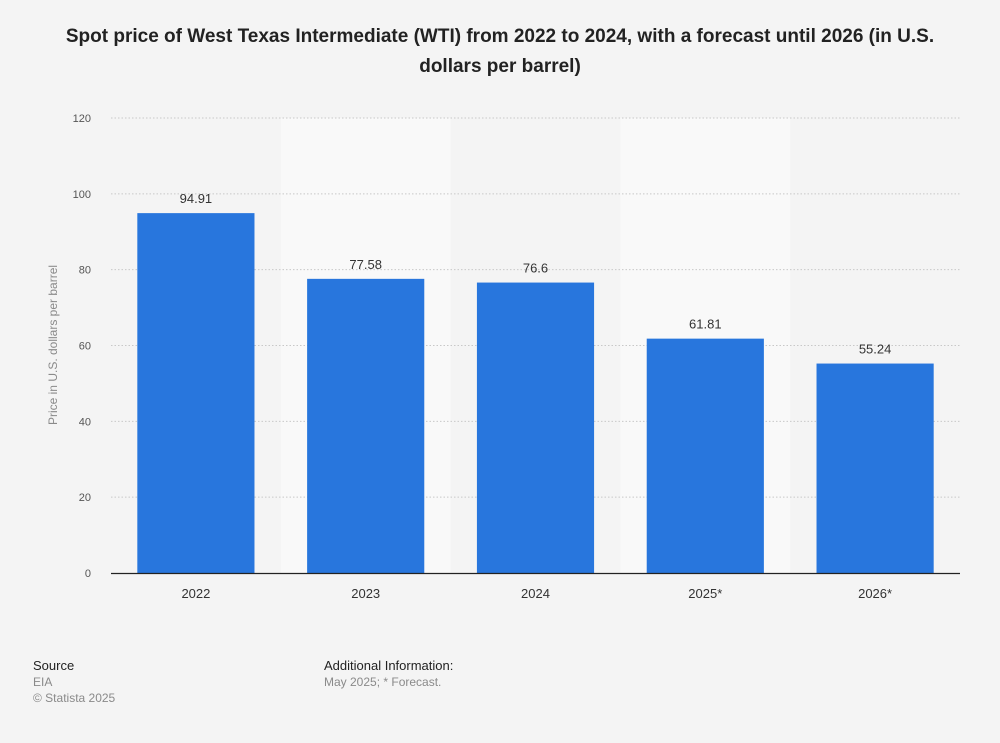 The height and width of the screenshot is (743, 1000). Describe the element at coordinates (875, 349) in the screenshot. I see `value-label: 55.24` at that location.